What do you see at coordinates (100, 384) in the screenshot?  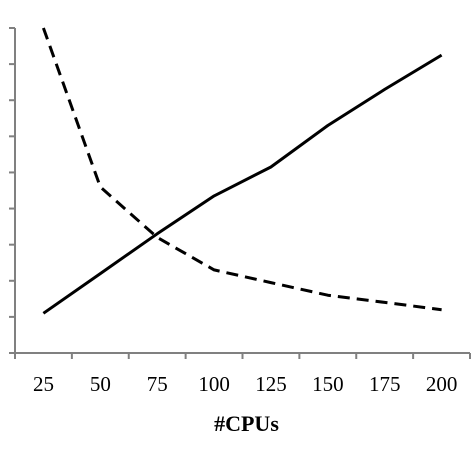 I see `x-tick-label: 50` at bounding box center [100, 384].